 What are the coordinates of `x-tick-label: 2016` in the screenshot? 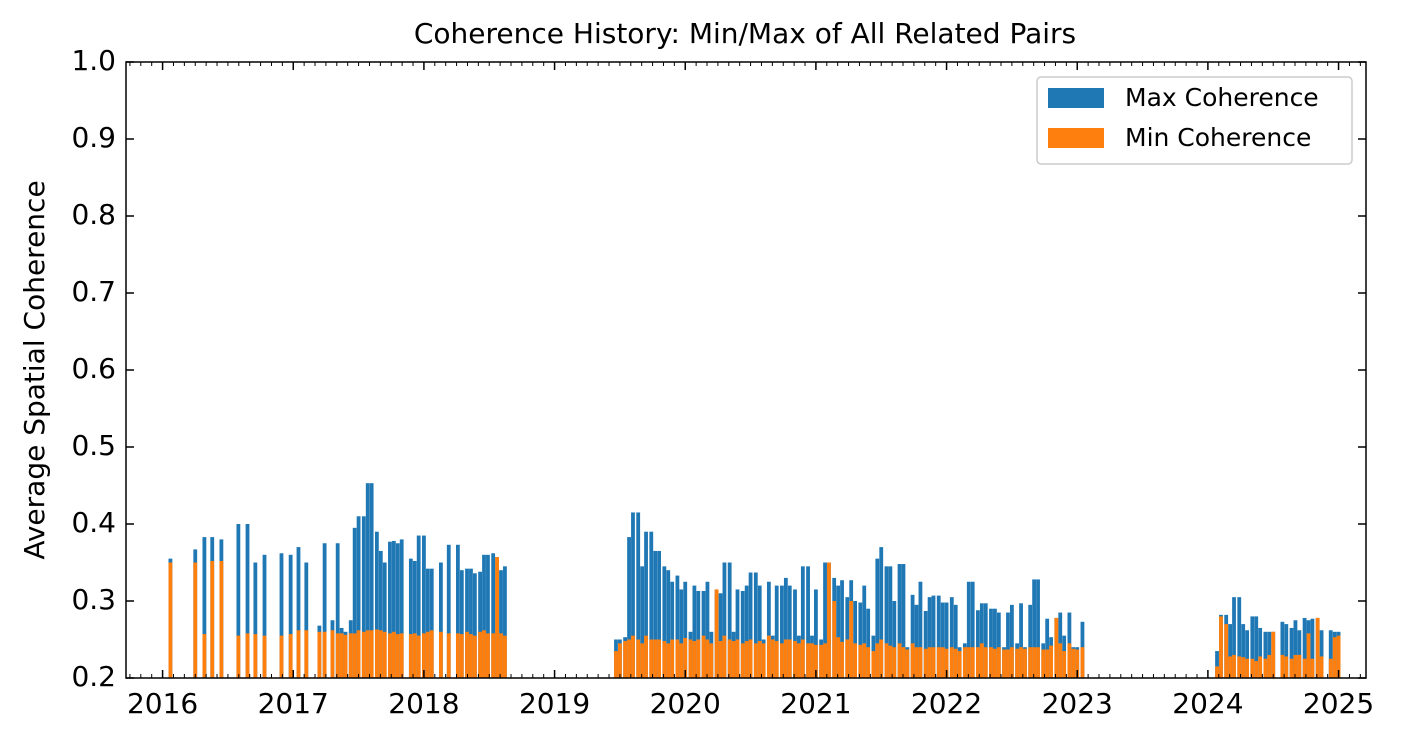 It's located at (162, 703).